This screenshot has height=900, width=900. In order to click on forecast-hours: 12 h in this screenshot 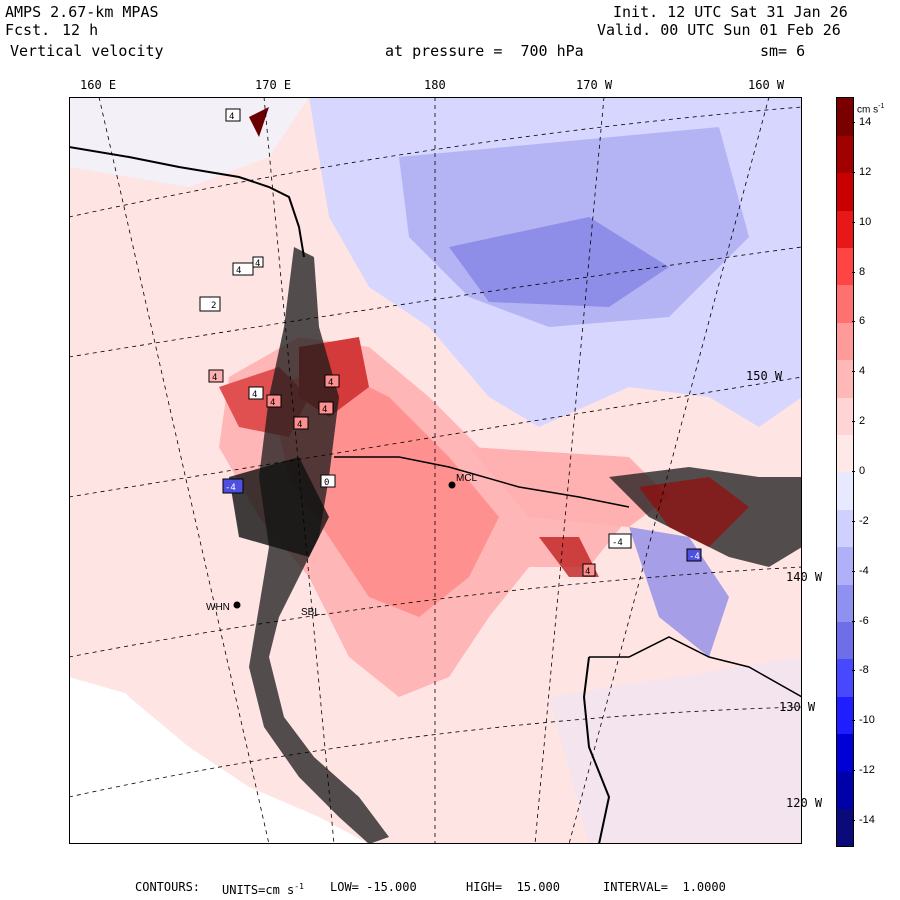, I will do `click(80, 30)`.